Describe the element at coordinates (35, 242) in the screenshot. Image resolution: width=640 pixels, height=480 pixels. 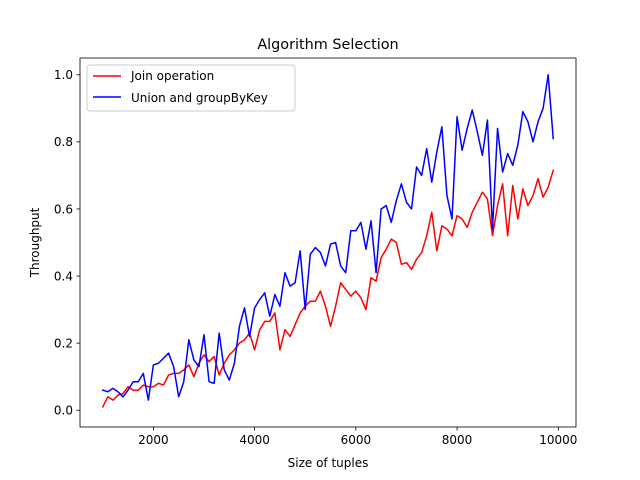
I see `y-axis-label: Throughput` at that location.